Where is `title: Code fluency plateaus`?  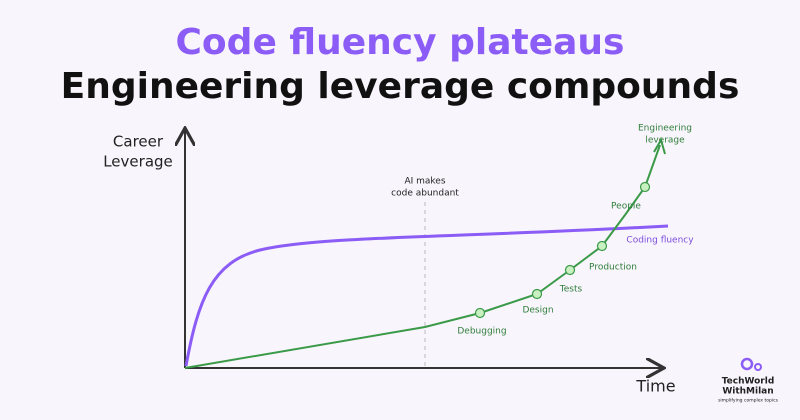
title: Code fluency plateaus is located at coordinates (400, 42).